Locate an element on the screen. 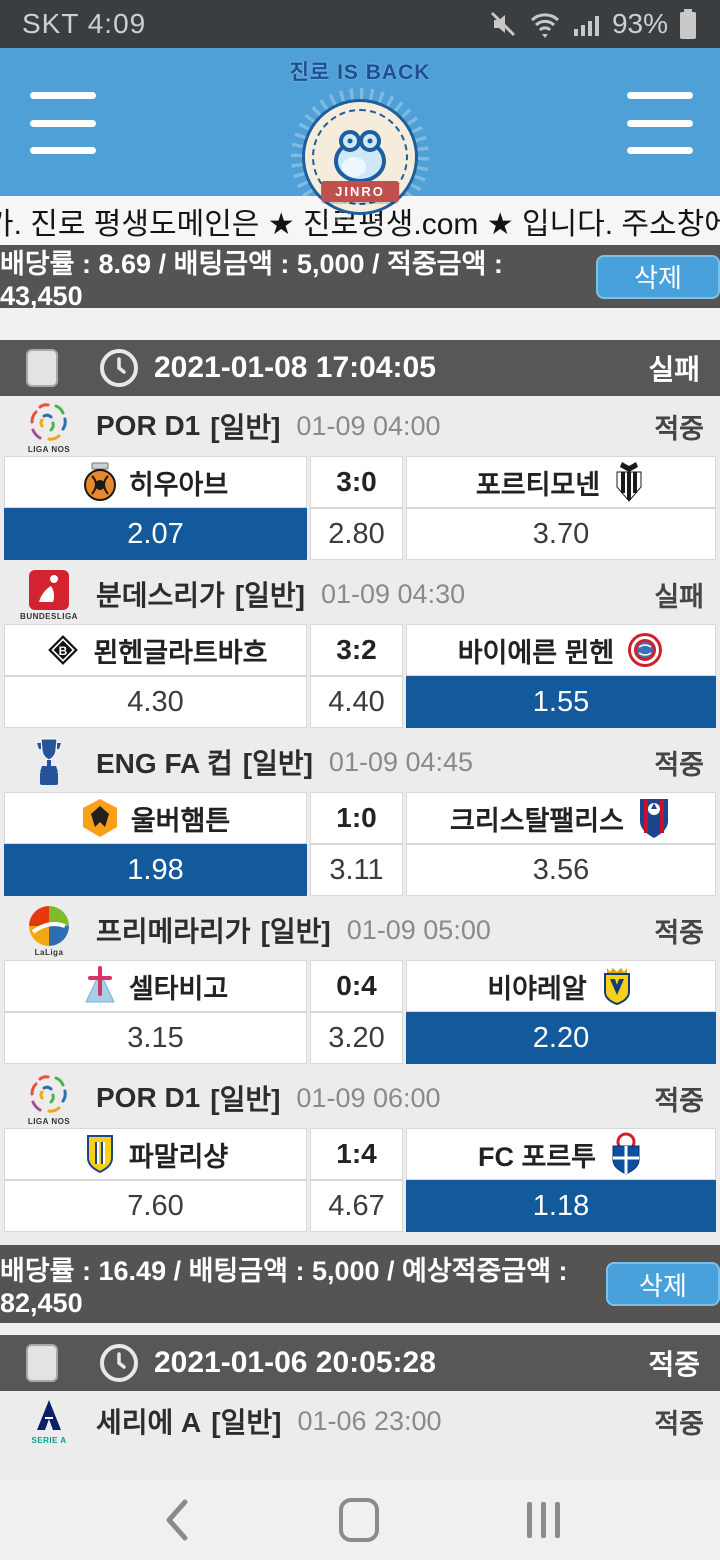  odds-row: 4.30 4.40 1.55 is located at coordinates (360, 704).